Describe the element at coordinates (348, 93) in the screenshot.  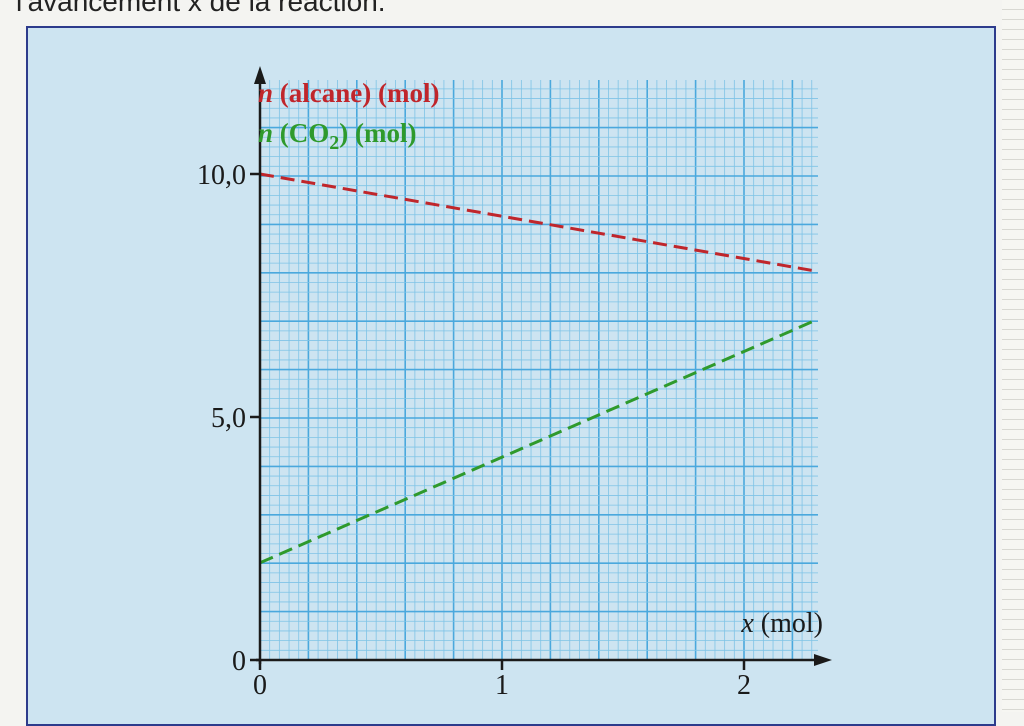
I see `legend-alcane: n (alcane) (mol)` at that location.